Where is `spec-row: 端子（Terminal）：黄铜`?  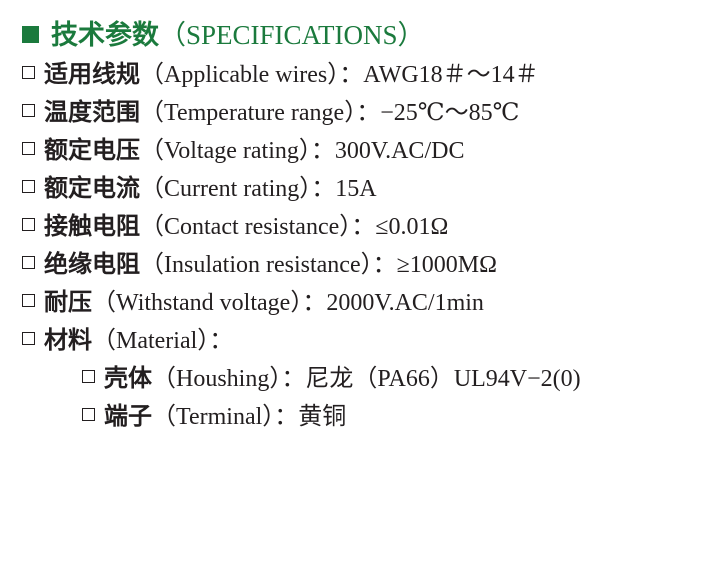 spec-row: 端子（Terminal）：黄铜 is located at coordinates (214, 417).